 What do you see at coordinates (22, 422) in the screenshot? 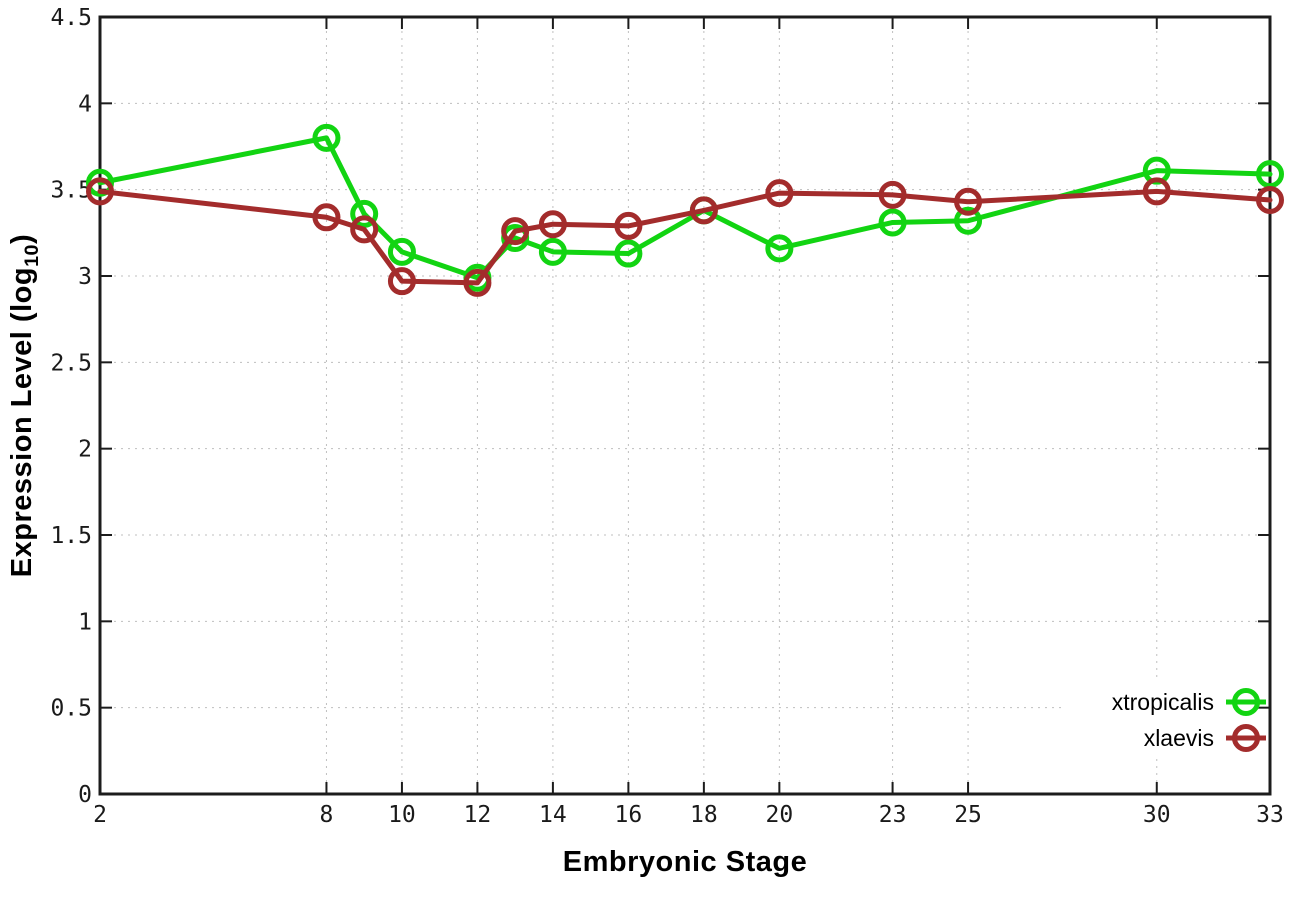
I see `y-axis-title-text: Expression Level (log` at bounding box center [22, 422].